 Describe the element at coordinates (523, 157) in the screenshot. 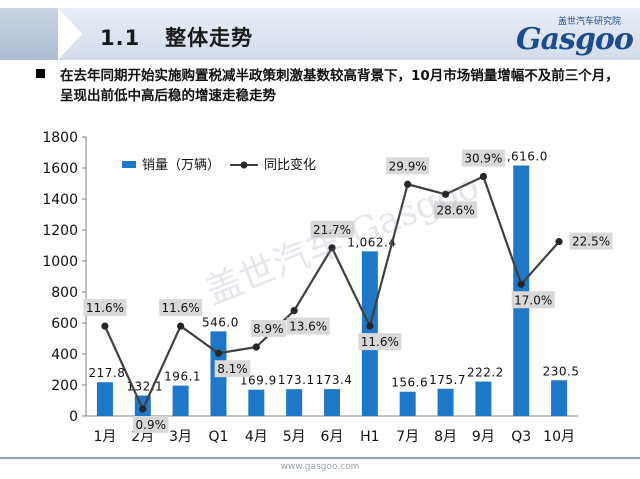

I see `bar-value-label: 1,616.0` at that location.